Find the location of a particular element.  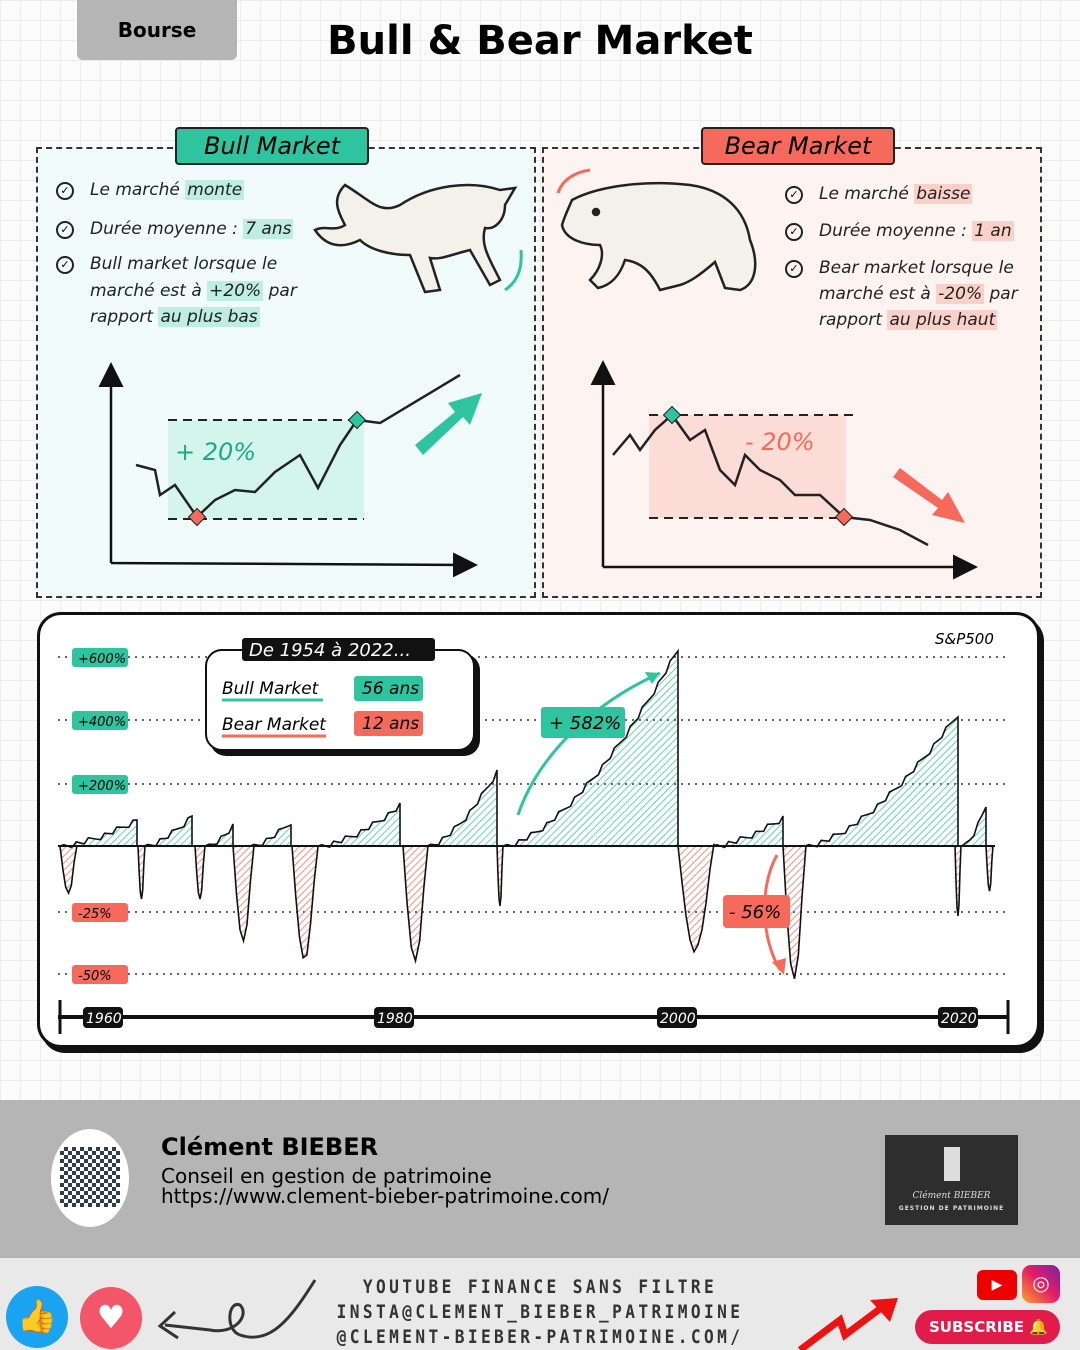

bear-text-line: rapport au plus haut is located at coordinates (908, 320).